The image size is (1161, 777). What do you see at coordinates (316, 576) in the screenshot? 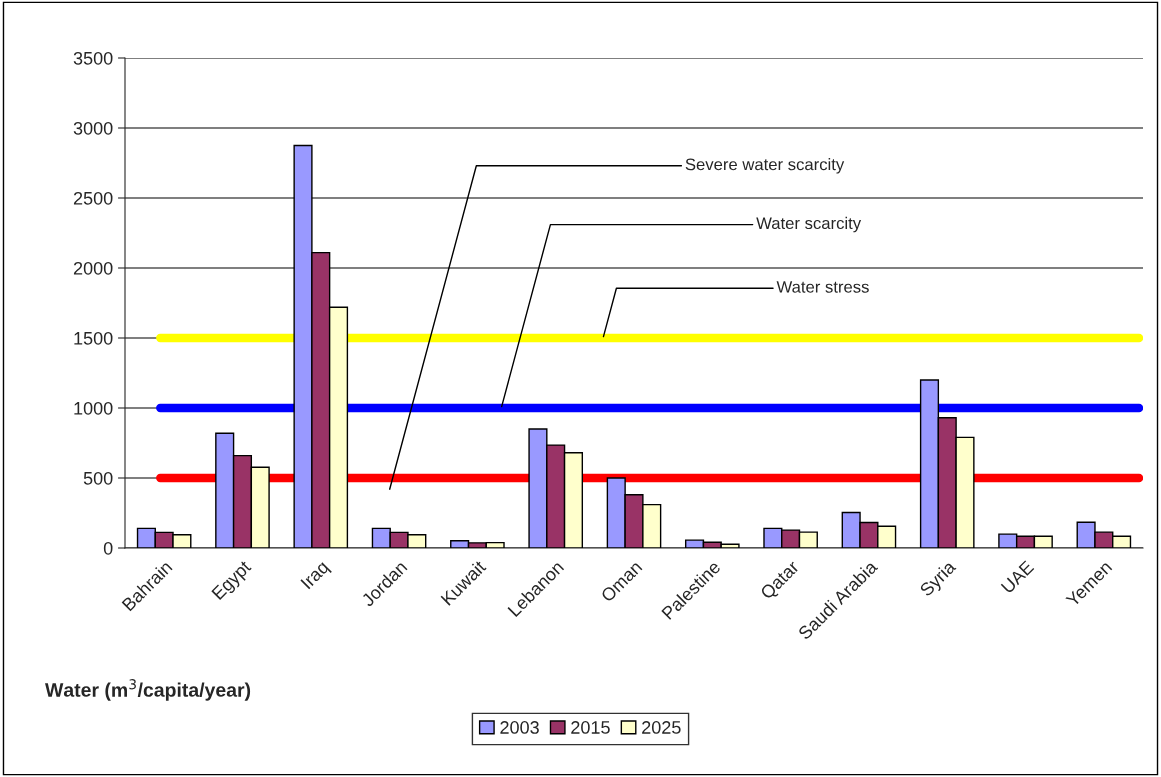
I see `x-tick-label: Iraq` at bounding box center [316, 576].